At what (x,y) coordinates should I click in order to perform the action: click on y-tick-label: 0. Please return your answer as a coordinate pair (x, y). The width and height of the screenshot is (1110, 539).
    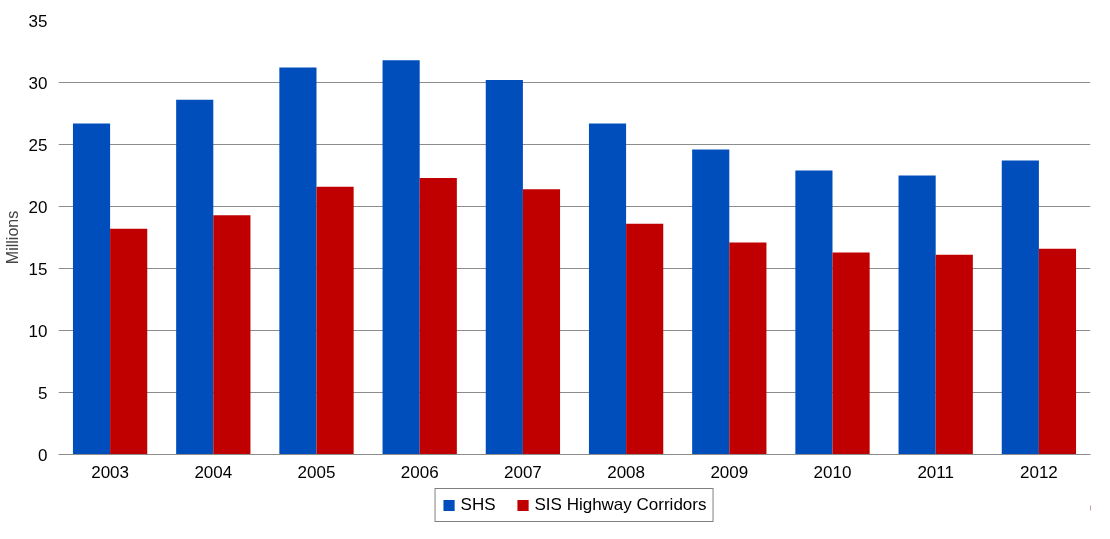
    Looking at the image, I should click on (43, 455).